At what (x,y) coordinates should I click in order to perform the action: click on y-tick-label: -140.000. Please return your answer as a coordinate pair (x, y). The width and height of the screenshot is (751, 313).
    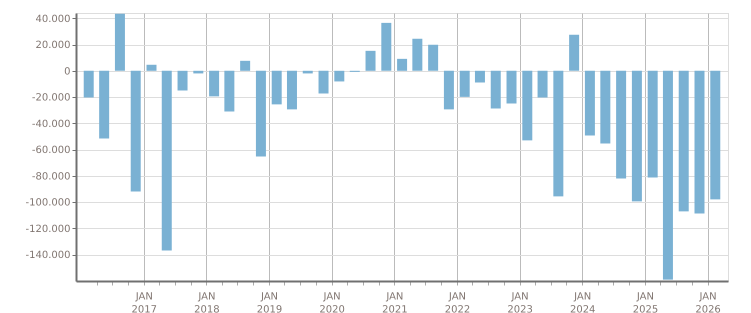
    Looking at the image, I should click on (48, 256).